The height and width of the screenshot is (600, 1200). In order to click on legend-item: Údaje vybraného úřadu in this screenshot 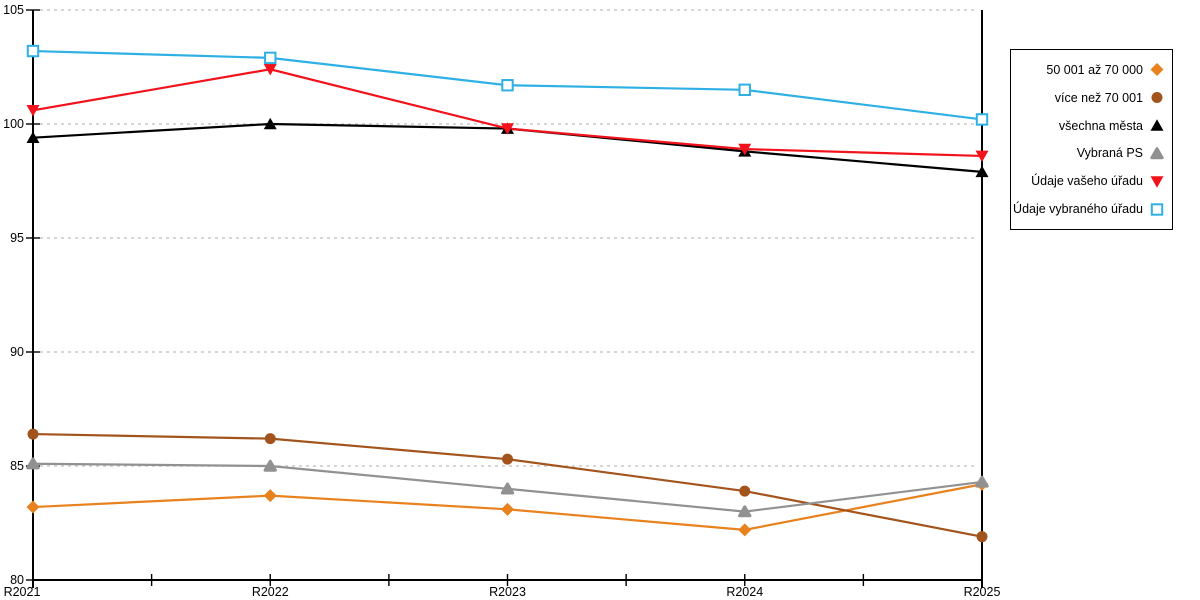, I will do `click(1091, 209)`.